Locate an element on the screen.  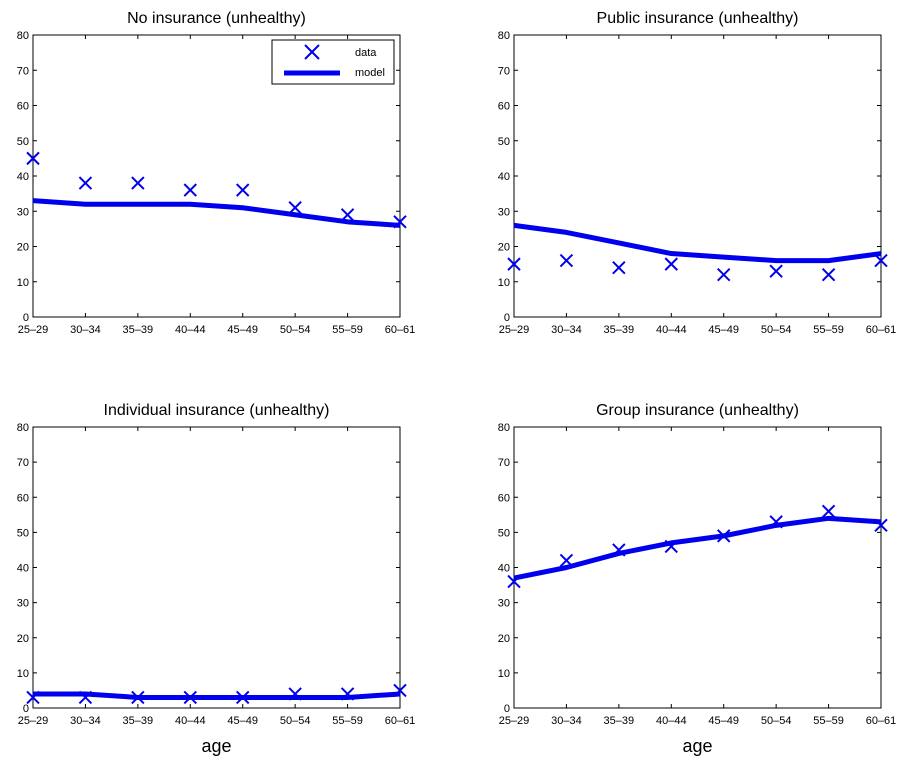
legend-label: model is located at coordinates (370, 73).